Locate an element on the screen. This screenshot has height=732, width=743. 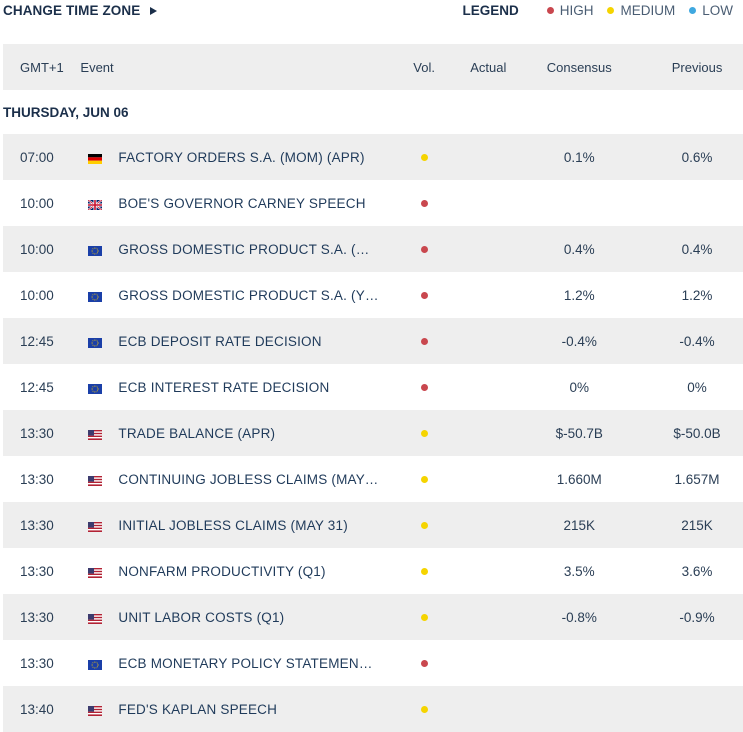
event-cell: TRADE BALANCE (APR) is located at coordinates (228, 433).